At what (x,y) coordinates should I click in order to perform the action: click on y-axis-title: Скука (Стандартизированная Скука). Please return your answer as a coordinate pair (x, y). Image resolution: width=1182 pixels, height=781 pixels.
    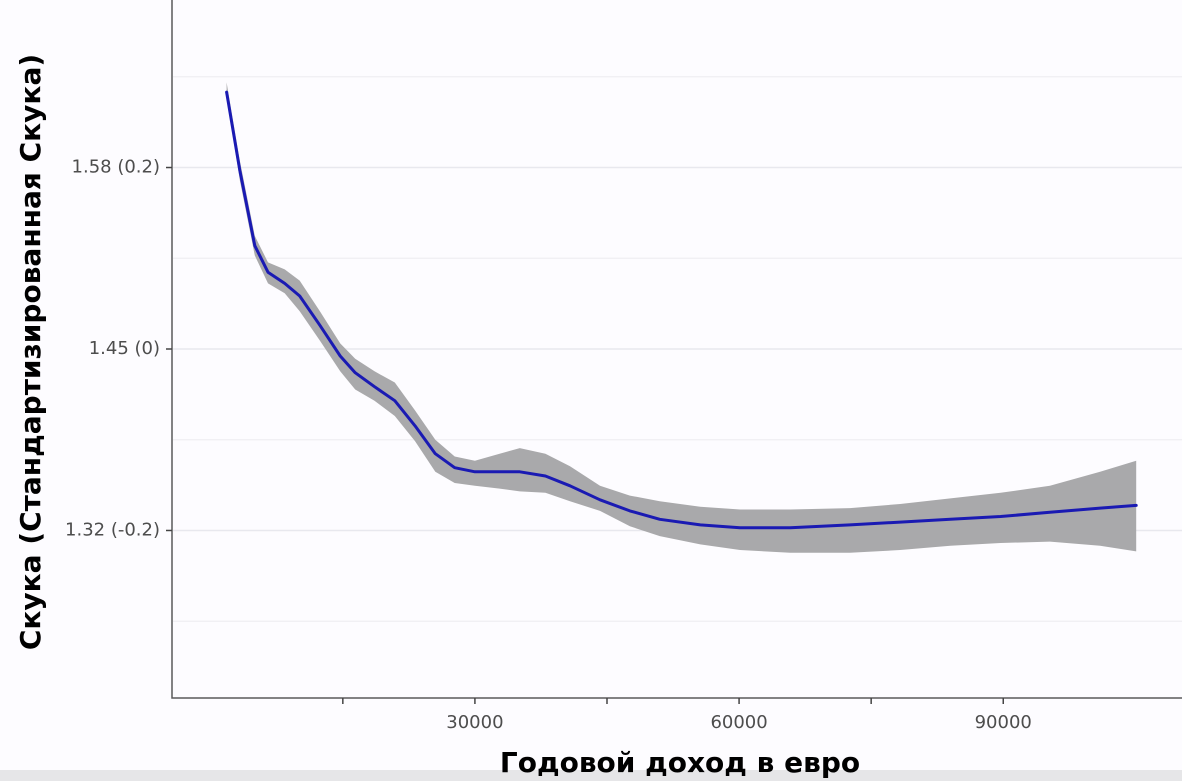
    Looking at the image, I should click on (30, 352).